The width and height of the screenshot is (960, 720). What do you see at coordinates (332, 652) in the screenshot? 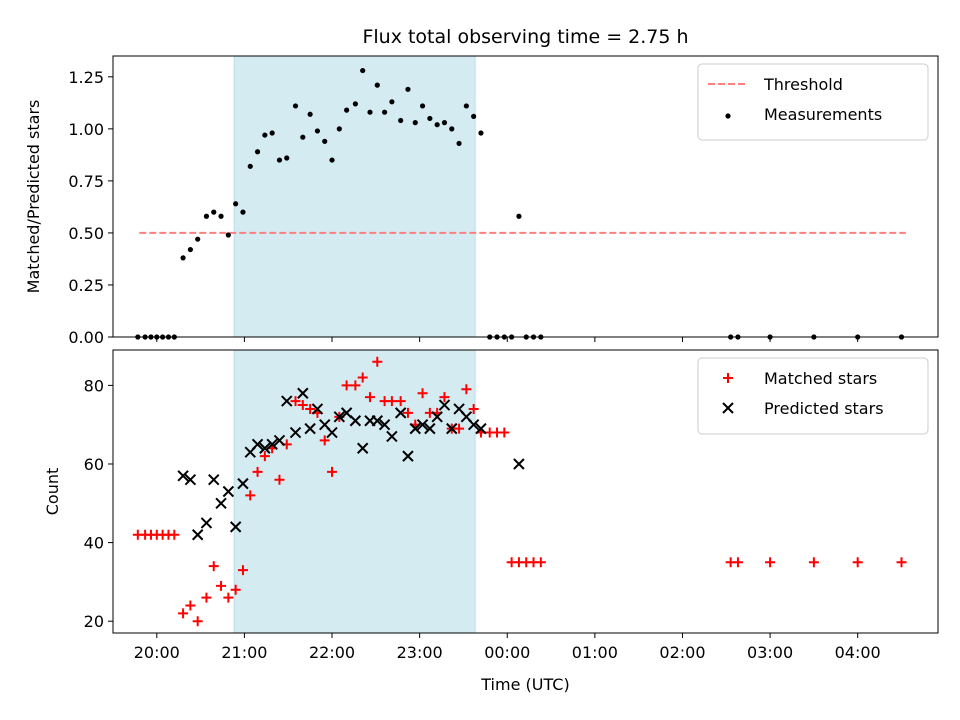
I see `x-tick-label: 22:00` at bounding box center [332, 652].